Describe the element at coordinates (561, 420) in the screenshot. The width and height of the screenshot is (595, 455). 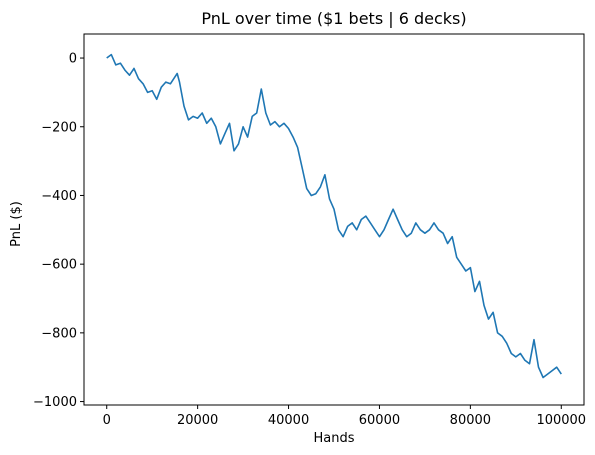
I see `x-tick-label: 100000` at that location.